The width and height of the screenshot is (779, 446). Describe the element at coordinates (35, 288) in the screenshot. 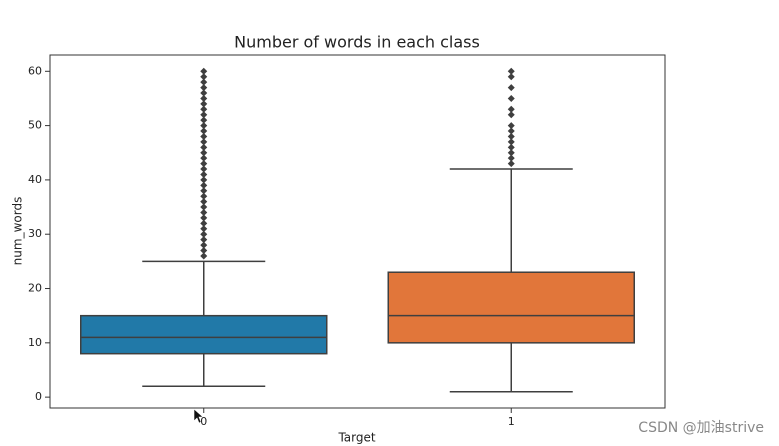

I see `y-tick-label: 20` at that location.